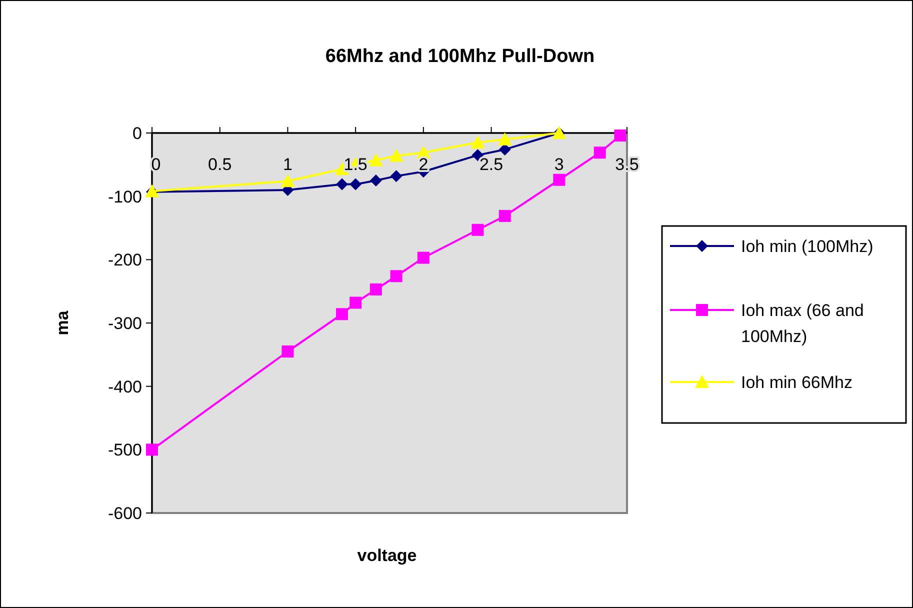 The image size is (913, 608). I want to click on y-tick-label: -400, so click(125, 386).